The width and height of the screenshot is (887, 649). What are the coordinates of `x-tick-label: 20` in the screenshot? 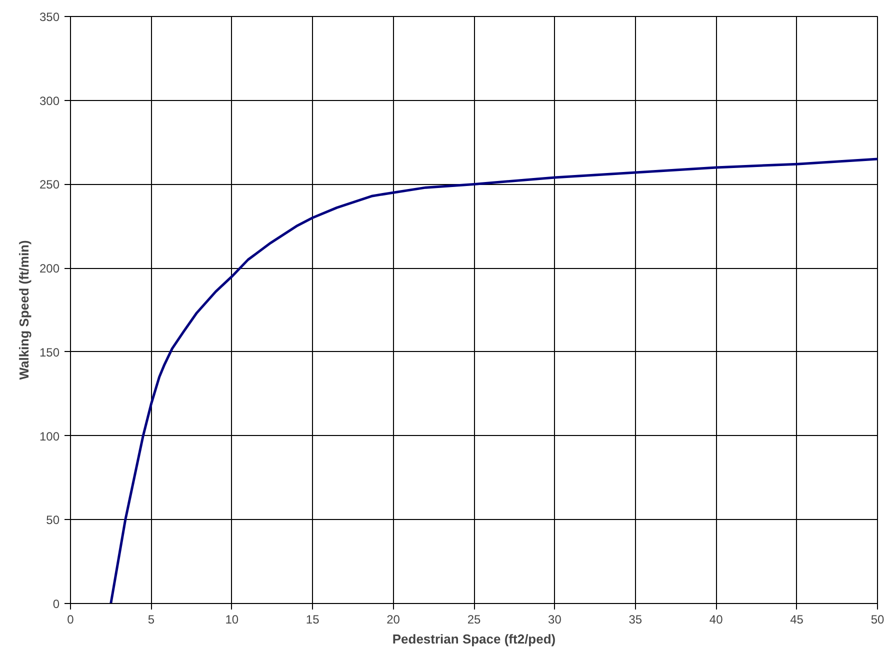 It's located at (393, 619).